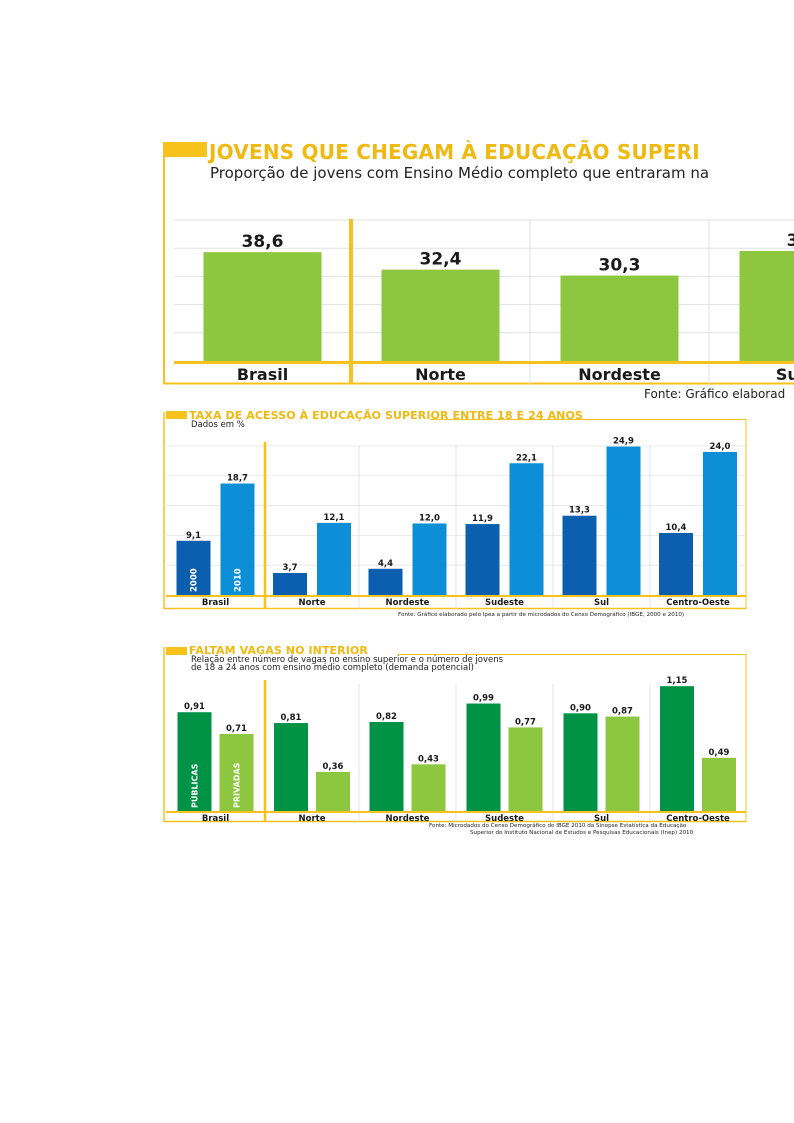 Image resolution: width=794 pixels, height=1123 pixels. I want to click on chart2-baseline, so click(456, 596).